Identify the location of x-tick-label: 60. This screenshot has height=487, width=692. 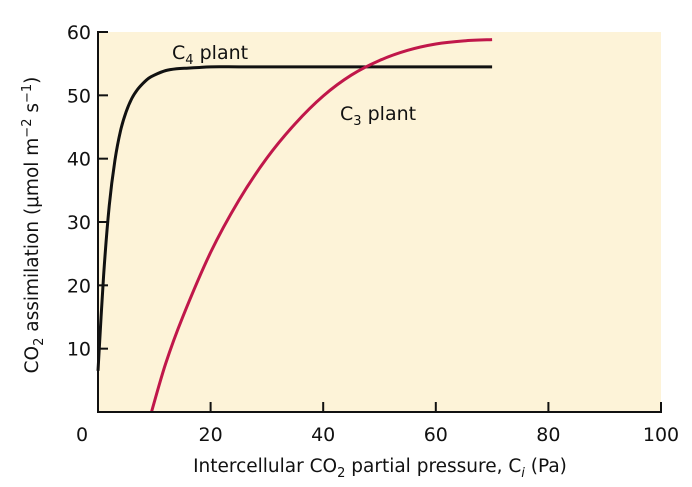
(436, 435).